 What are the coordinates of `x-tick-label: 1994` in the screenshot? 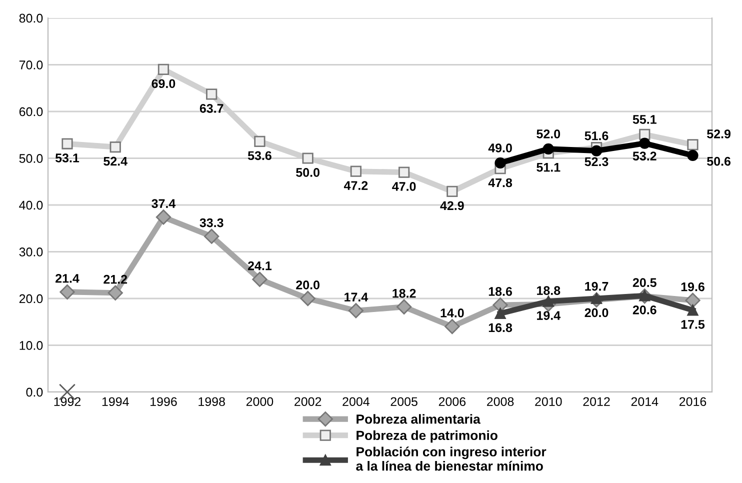 It's located at (115, 401).